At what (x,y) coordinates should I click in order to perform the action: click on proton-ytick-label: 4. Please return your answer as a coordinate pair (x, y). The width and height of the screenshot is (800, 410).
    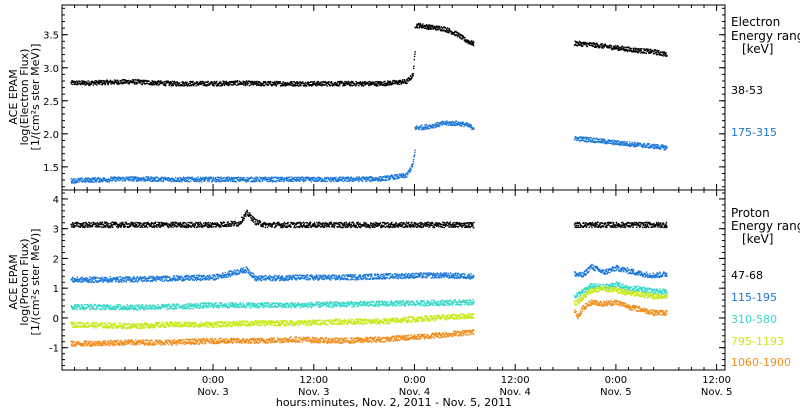
    Looking at the image, I should click on (56, 200).